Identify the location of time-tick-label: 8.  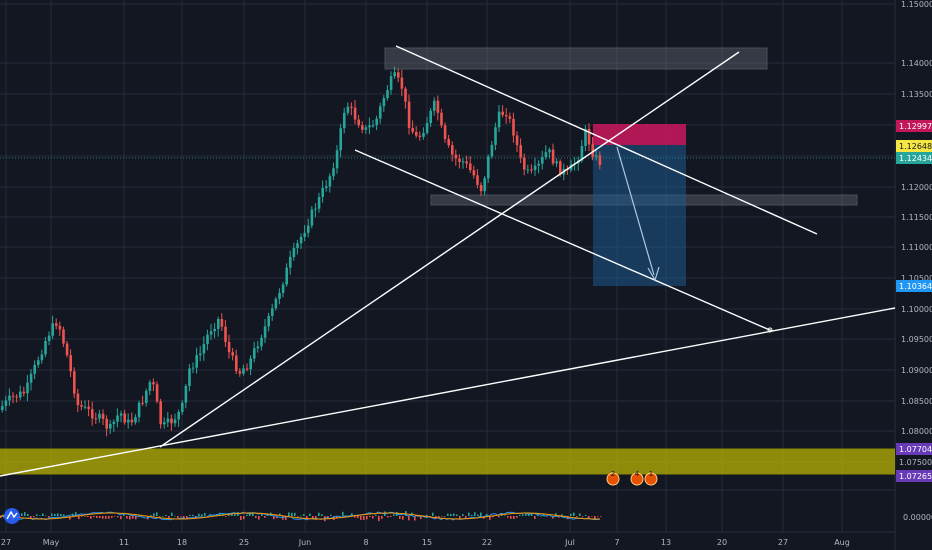
(365, 542).